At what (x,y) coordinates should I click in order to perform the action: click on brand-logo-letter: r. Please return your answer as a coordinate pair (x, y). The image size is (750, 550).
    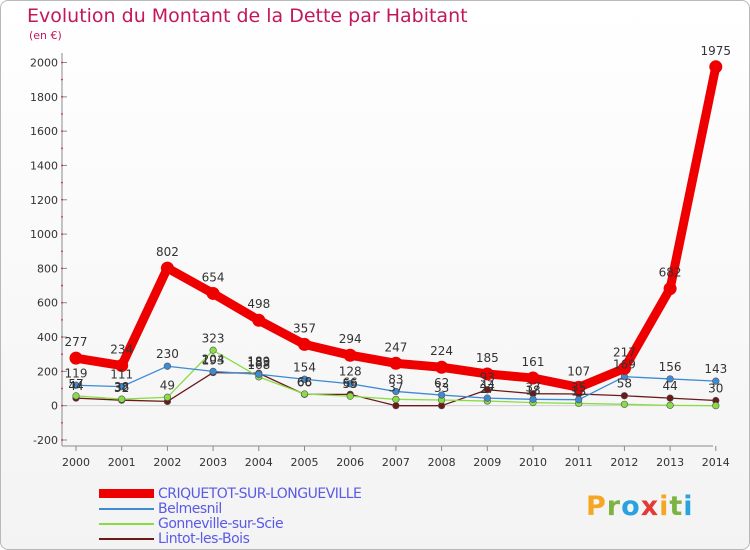
    Looking at the image, I should click on (614, 506).